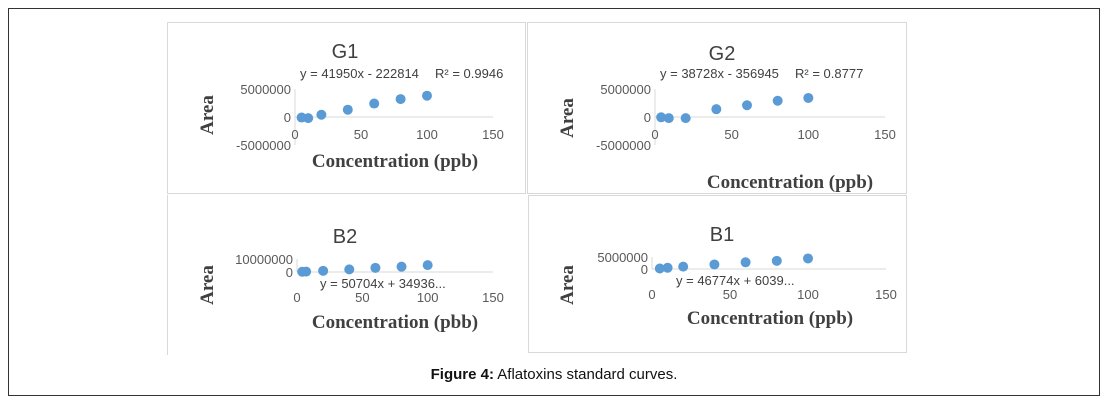 This screenshot has width=1108, height=404. I want to click on panel-b2, so click(347, 275).